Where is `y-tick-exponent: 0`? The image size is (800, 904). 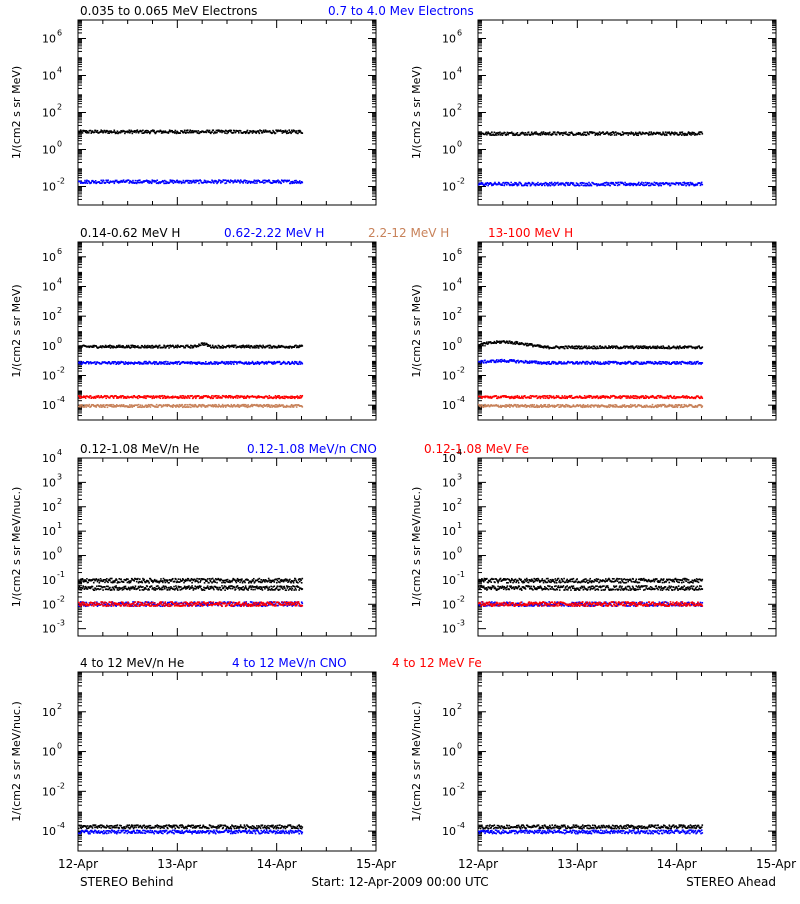 y-tick-exponent: 0 is located at coordinates (59, 144).